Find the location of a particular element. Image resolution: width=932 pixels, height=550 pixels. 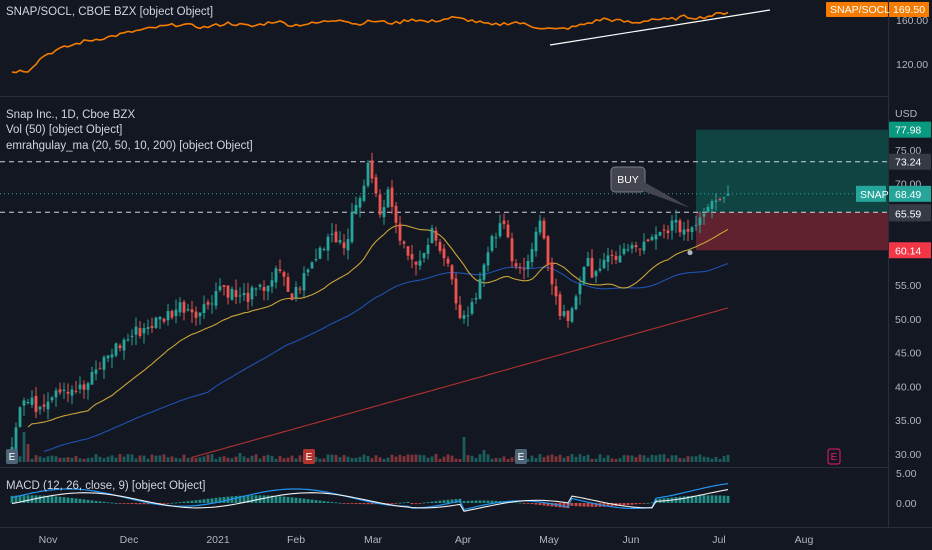

earnings-marker-box is located at coordinates (309, 456).